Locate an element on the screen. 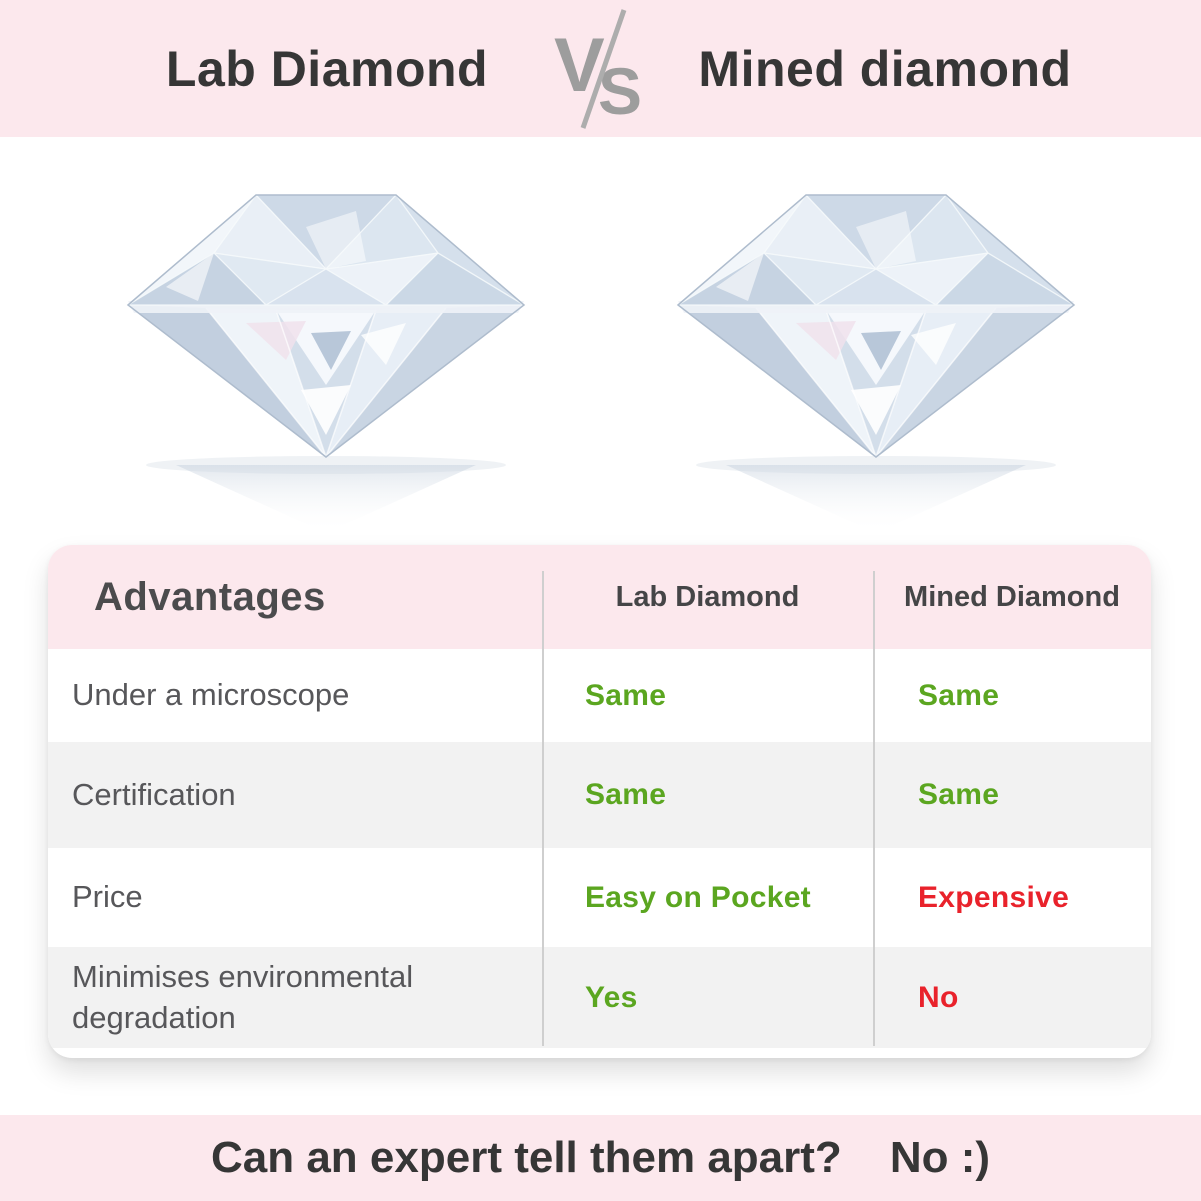 This screenshot has width=1201, height=1201. mined-value-price: Expensive is located at coordinates (994, 897).